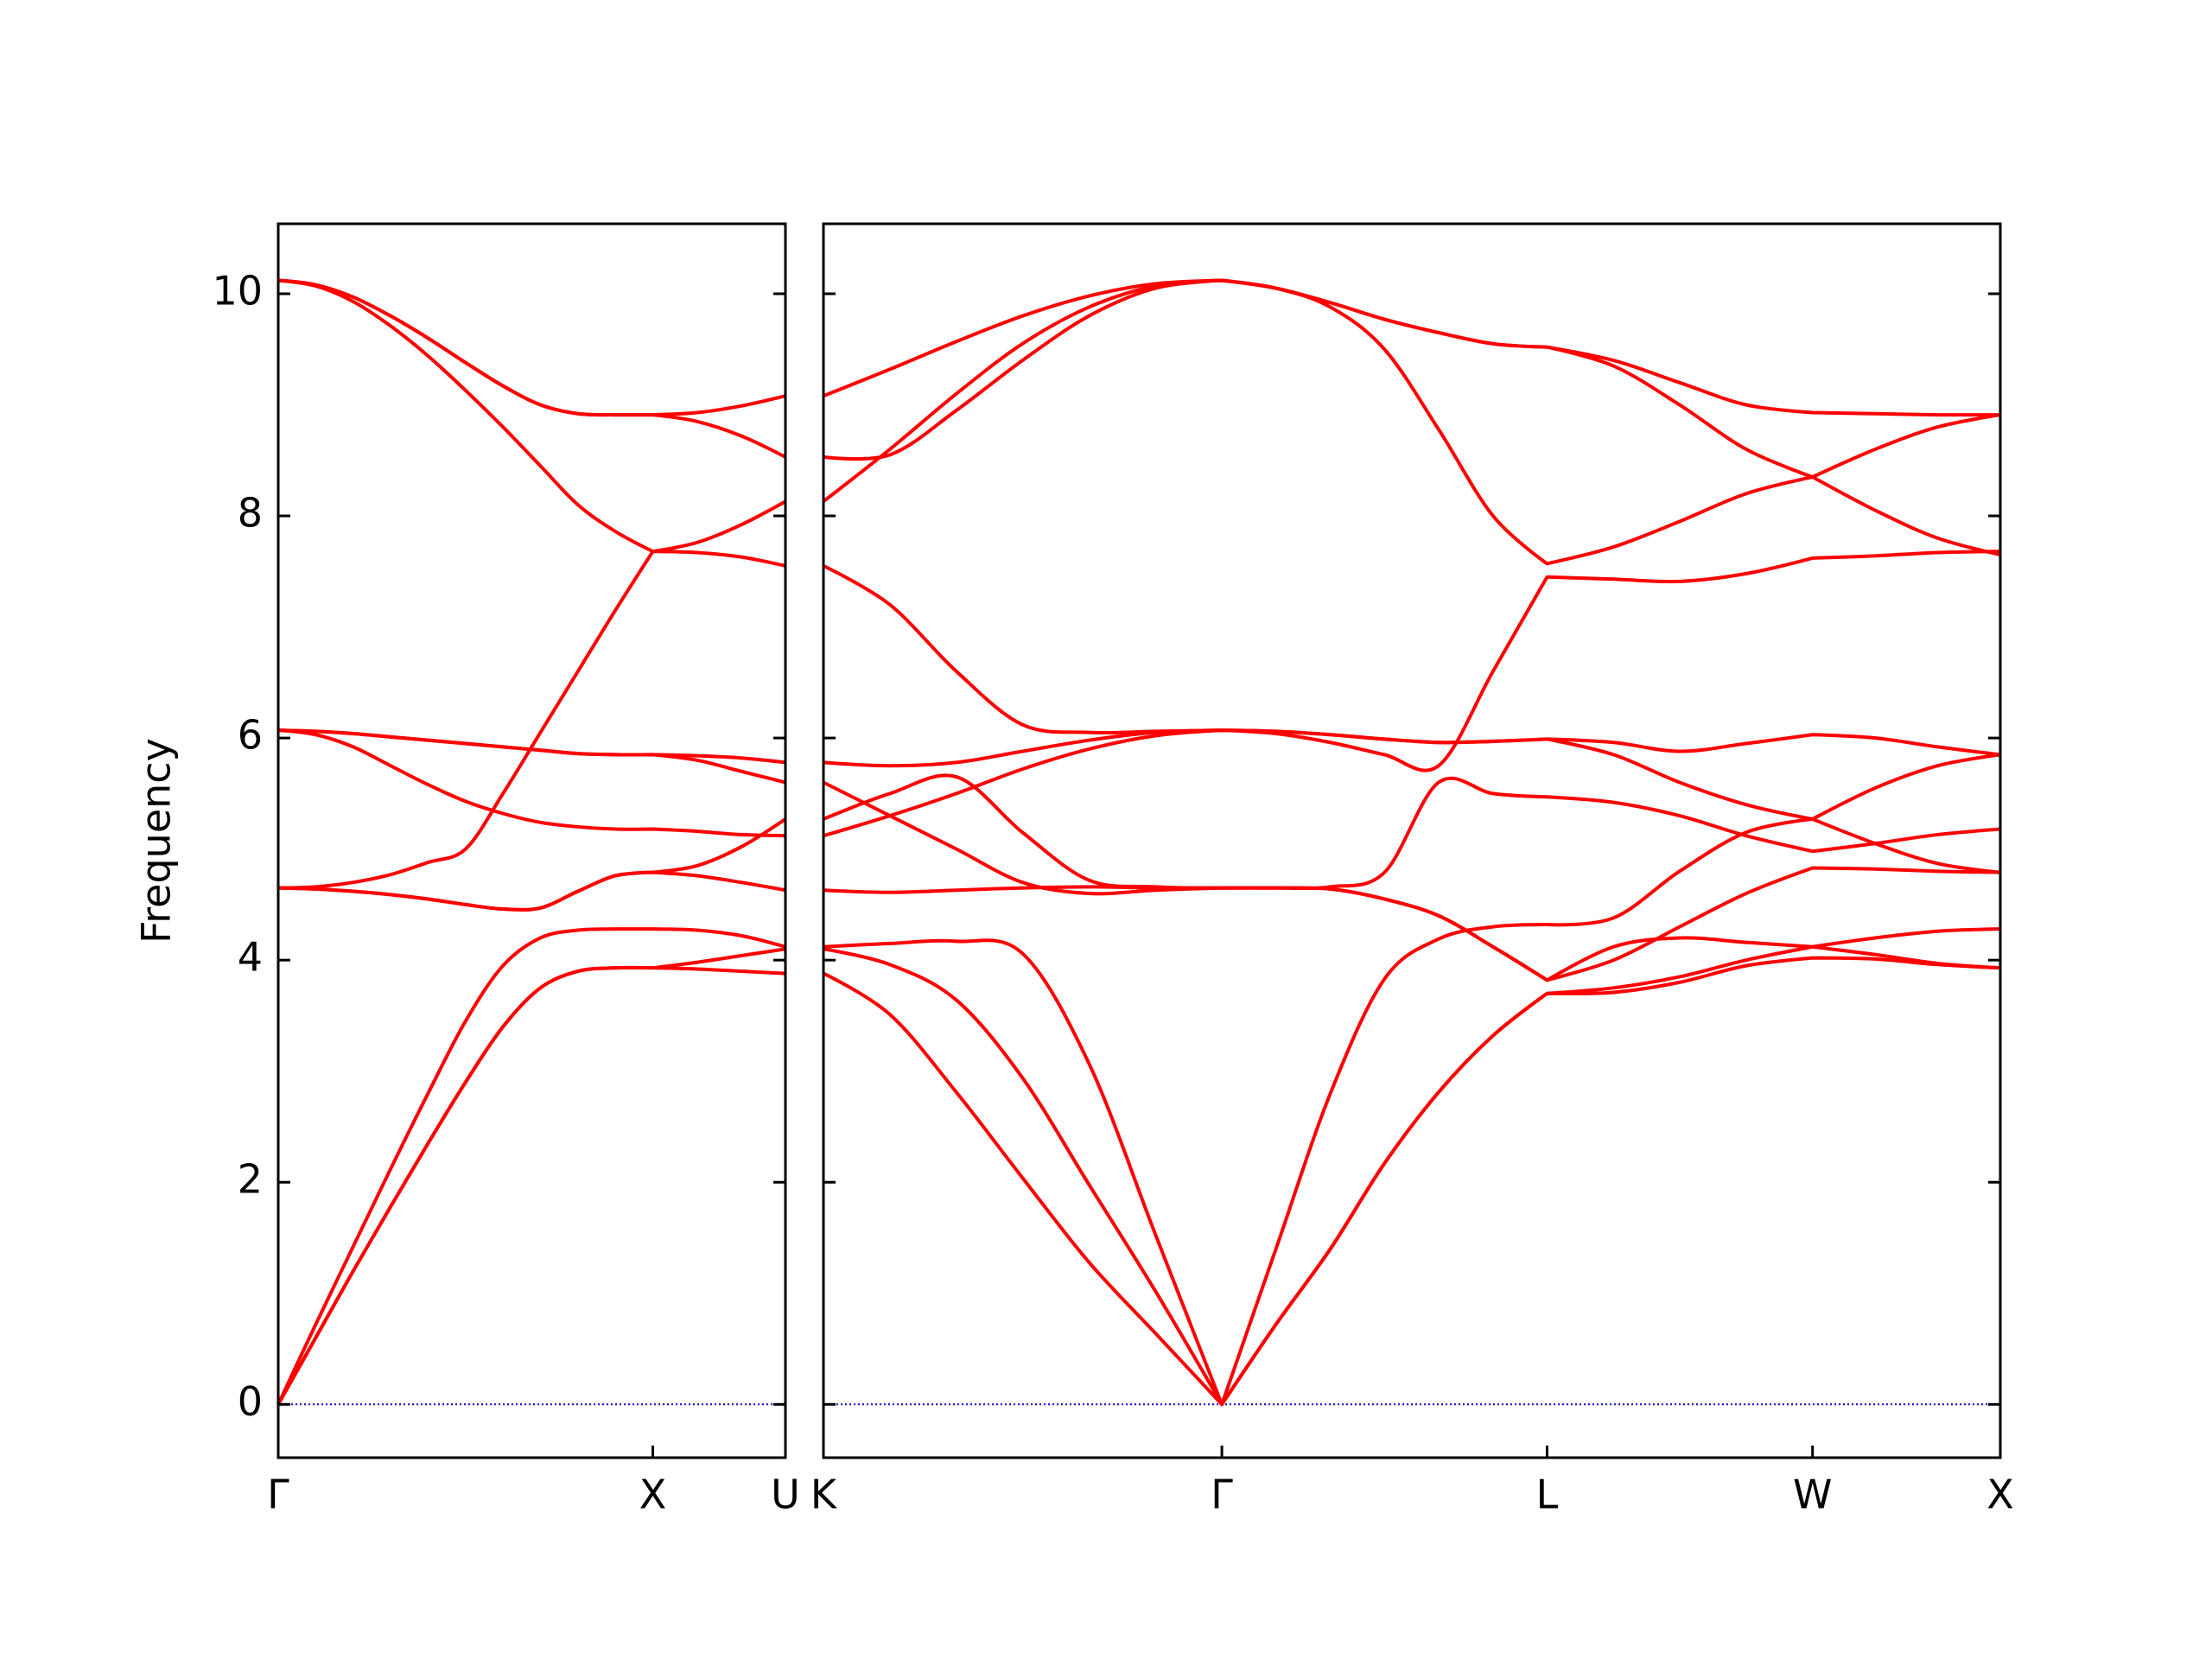 The height and width of the screenshot is (1659, 2212). I want to click on x-tick-label: K, so click(824, 1494).